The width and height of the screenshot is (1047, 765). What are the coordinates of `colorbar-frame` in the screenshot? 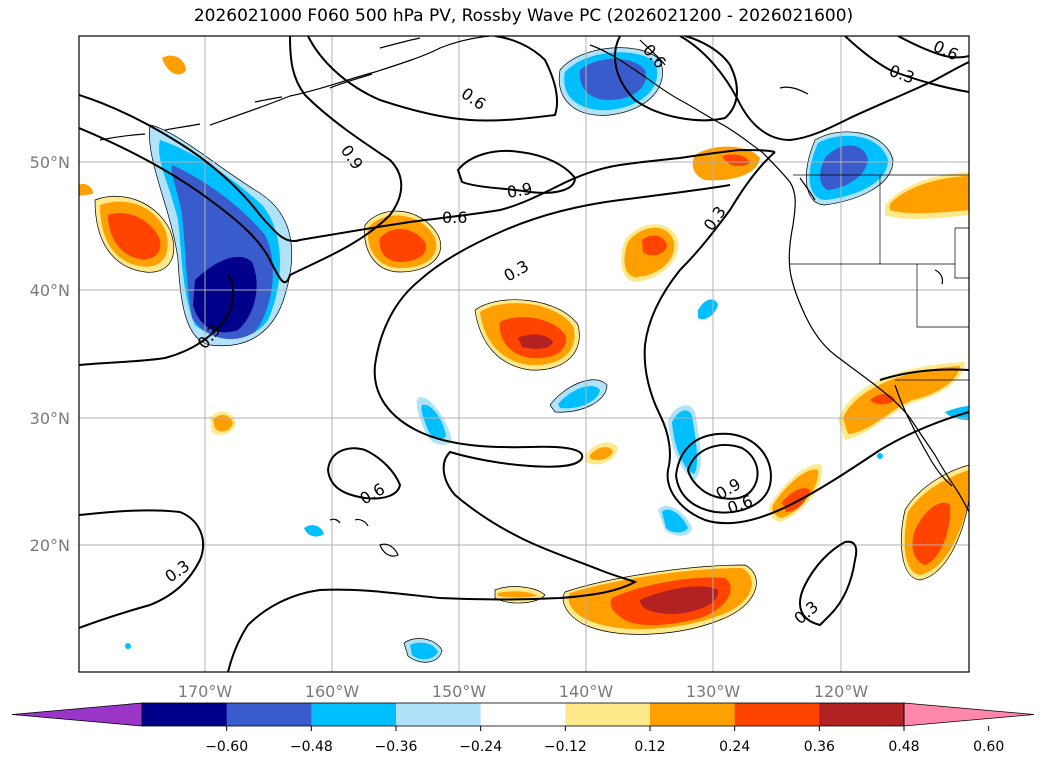 It's located at (523, 714).